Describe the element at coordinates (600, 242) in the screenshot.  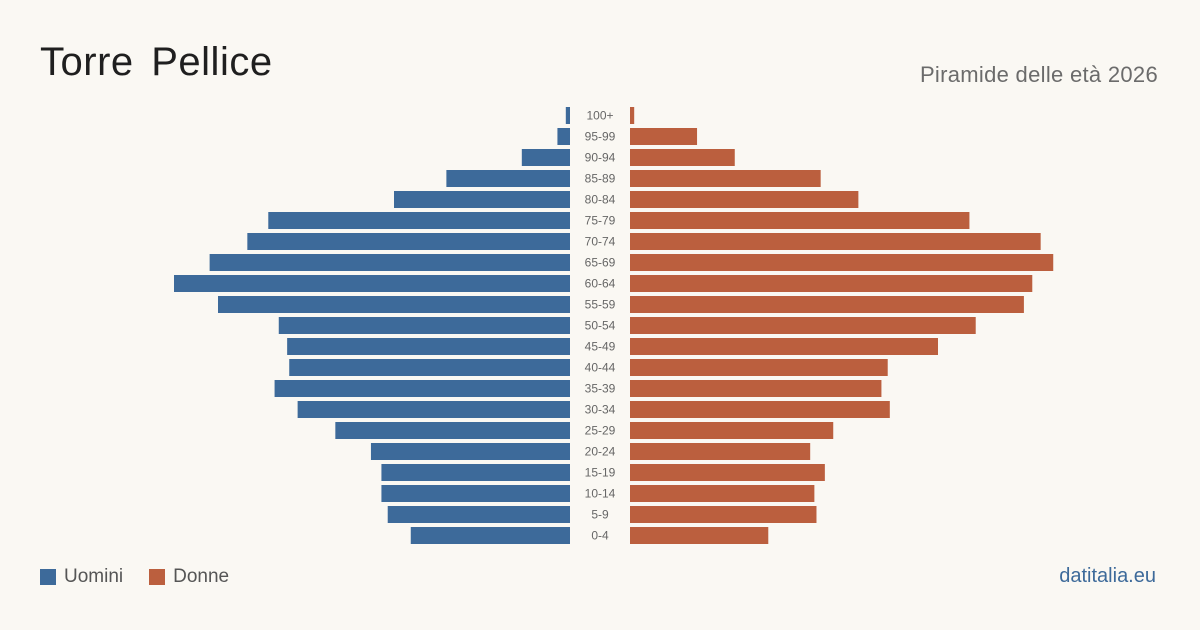
I see `age-label-70-74: 70-74` at that location.